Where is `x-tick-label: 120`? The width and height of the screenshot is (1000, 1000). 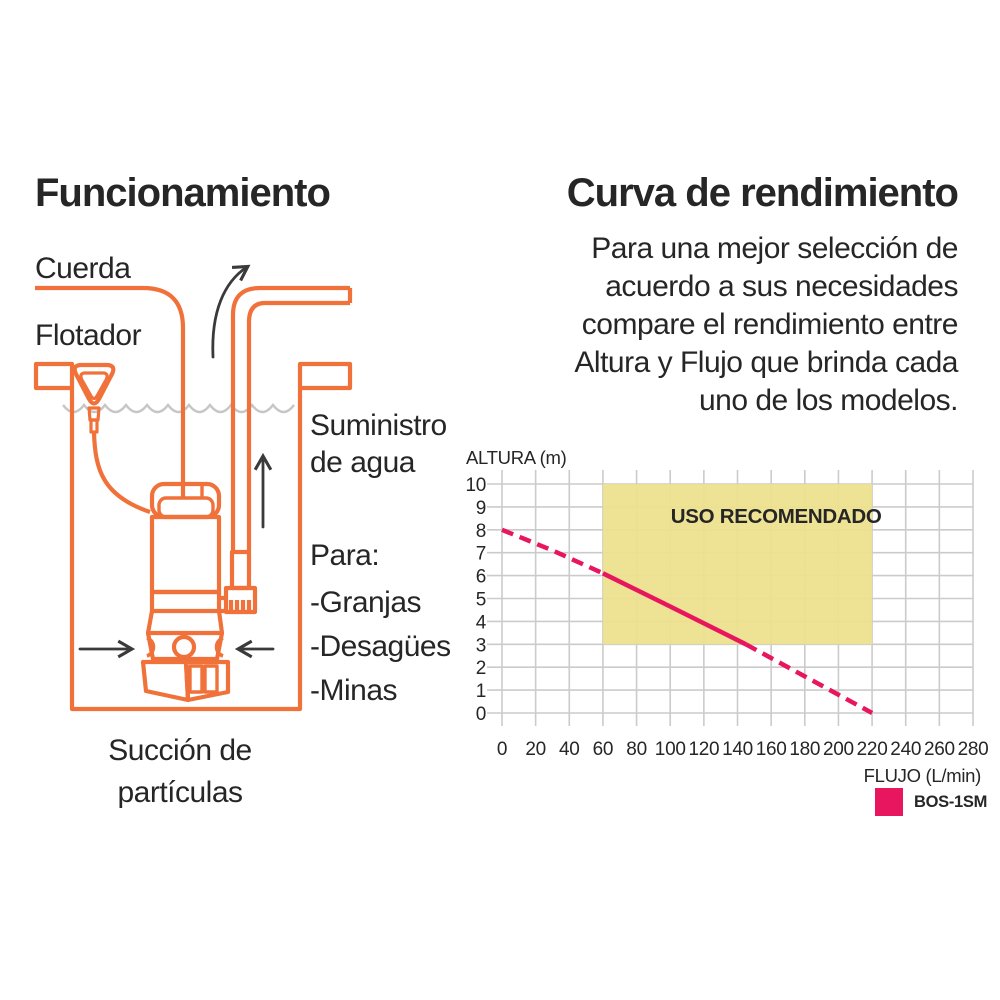 x-tick-label: 120 is located at coordinates (703, 749).